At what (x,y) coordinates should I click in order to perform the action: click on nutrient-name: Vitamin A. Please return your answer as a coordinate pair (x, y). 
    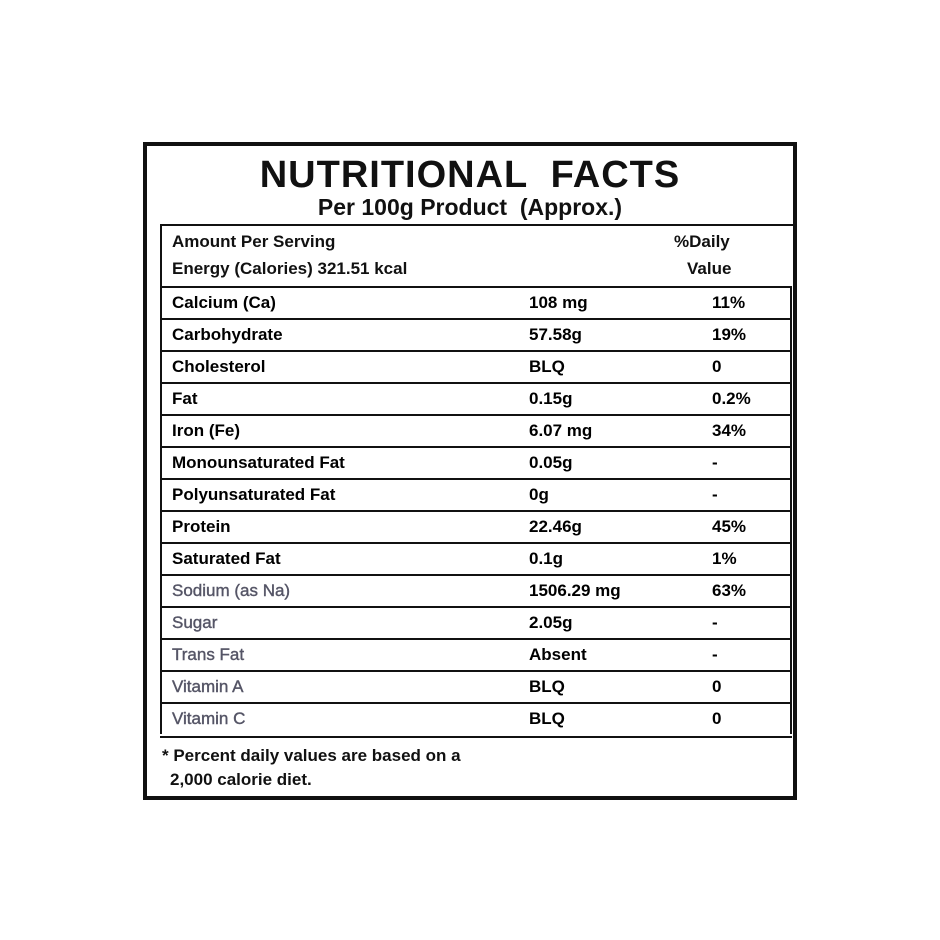
    Looking at the image, I should click on (208, 686).